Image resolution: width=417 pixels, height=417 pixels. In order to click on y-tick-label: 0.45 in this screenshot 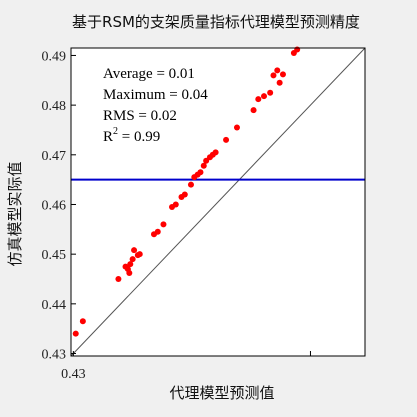, I will do `click(54, 255)`.